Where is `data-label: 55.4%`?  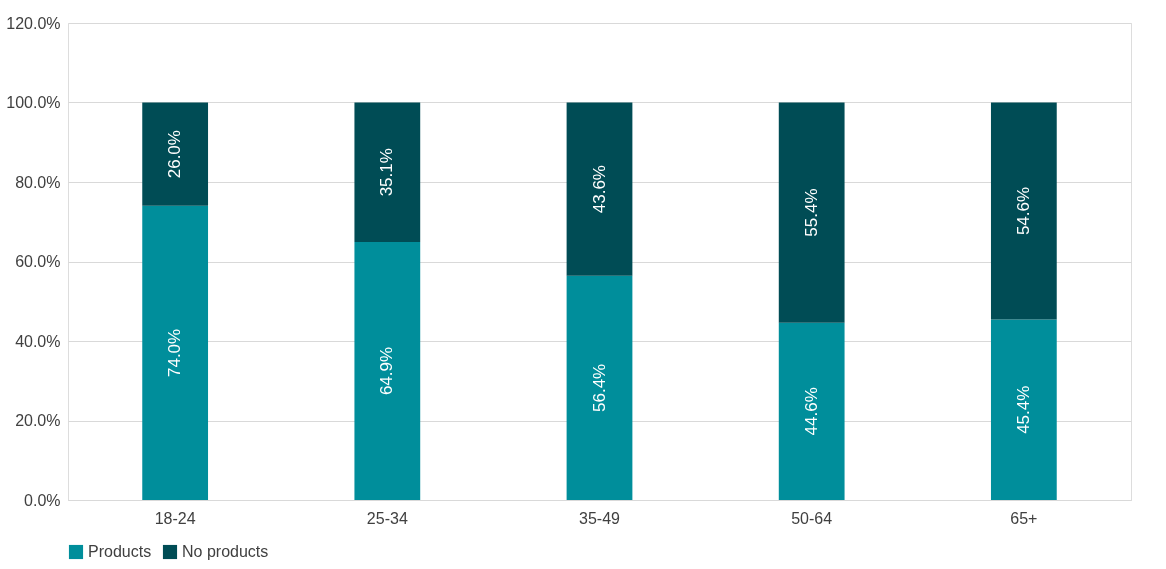 data-label: 55.4% is located at coordinates (811, 212).